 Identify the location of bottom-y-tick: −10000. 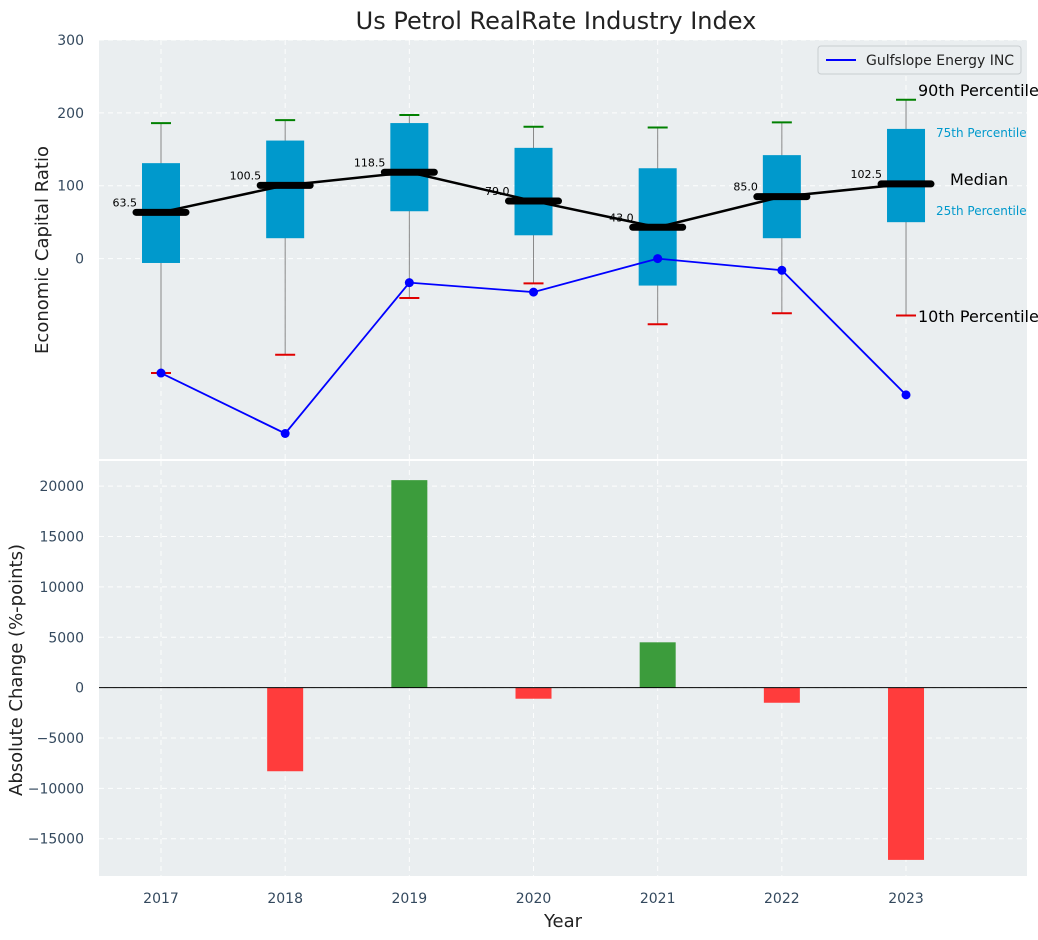
(56, 789).